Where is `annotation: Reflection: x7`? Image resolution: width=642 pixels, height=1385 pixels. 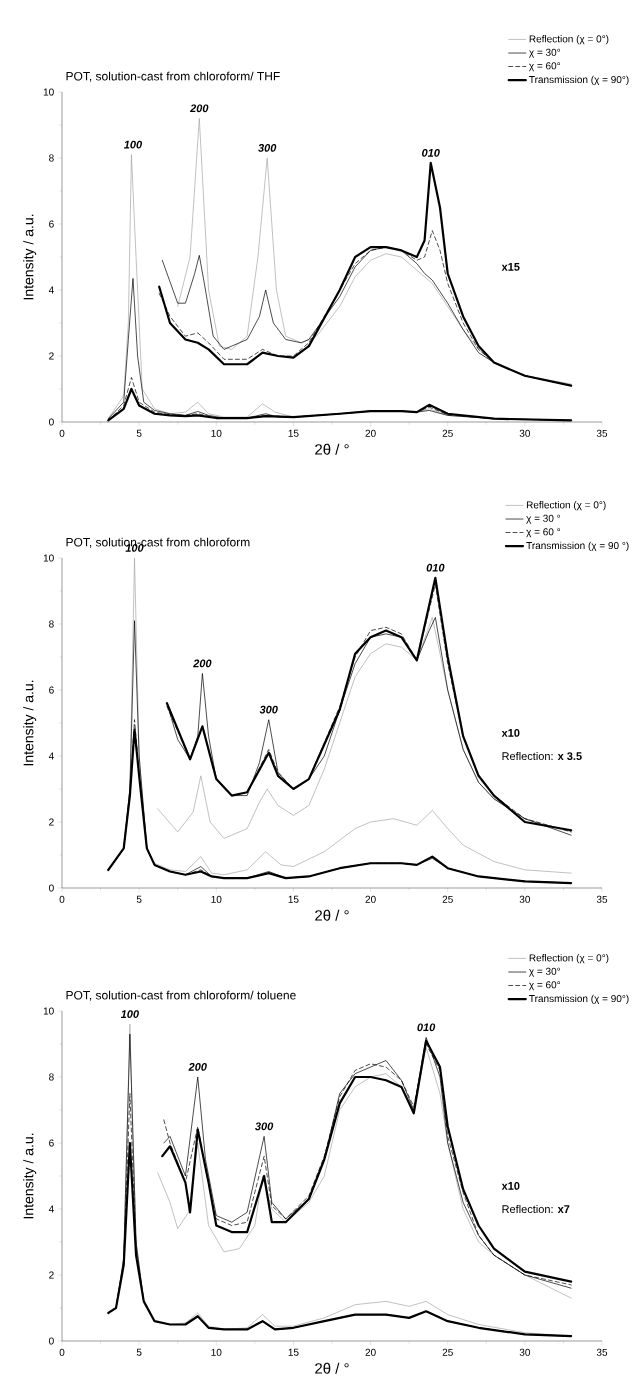 annotation: Reflection: x7 is located at coordinates (536, 1209).